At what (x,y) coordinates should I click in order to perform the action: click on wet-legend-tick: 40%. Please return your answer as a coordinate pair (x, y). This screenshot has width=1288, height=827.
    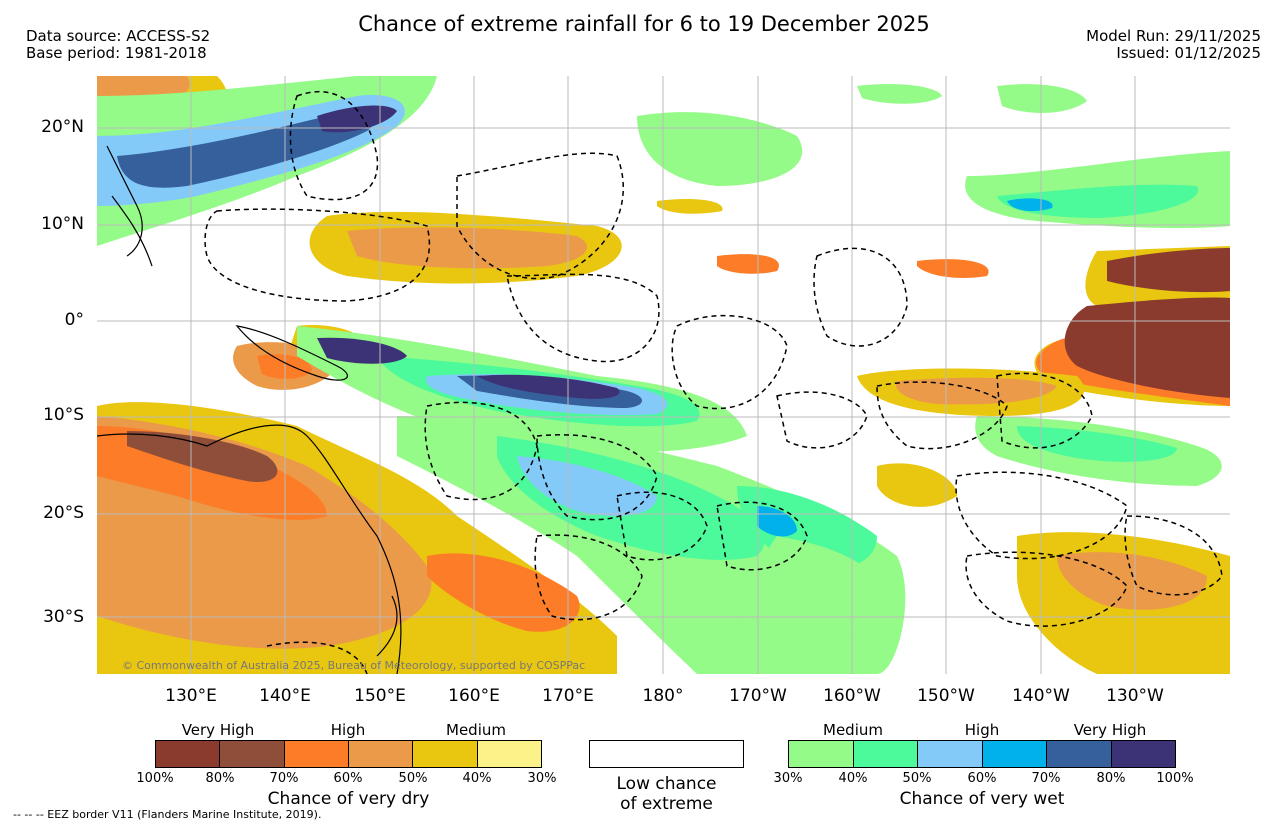
    Looking at the image, I should click on (853, 778).